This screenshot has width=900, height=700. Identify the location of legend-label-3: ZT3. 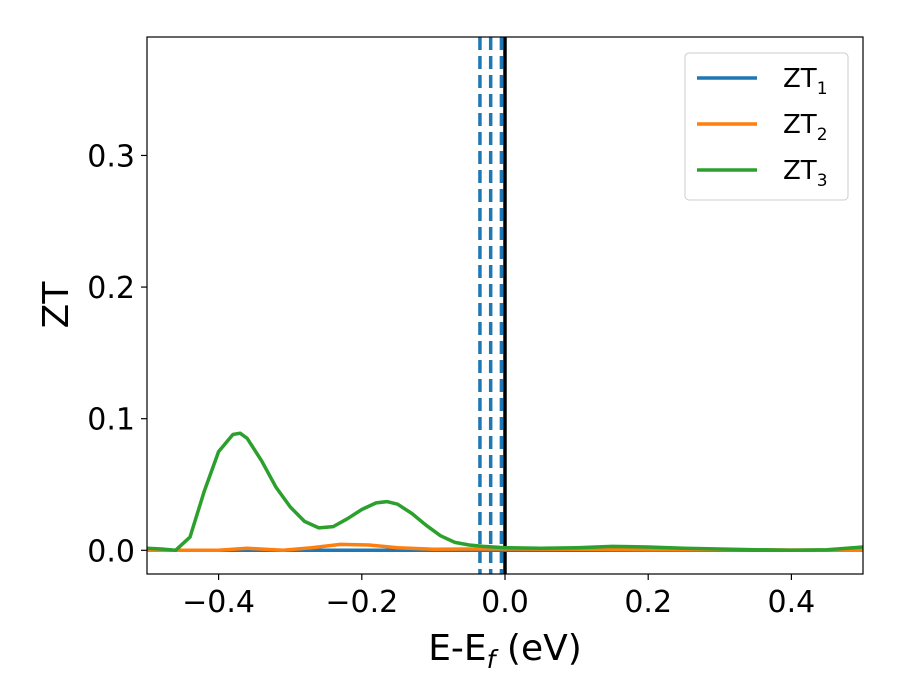
(805, 173).